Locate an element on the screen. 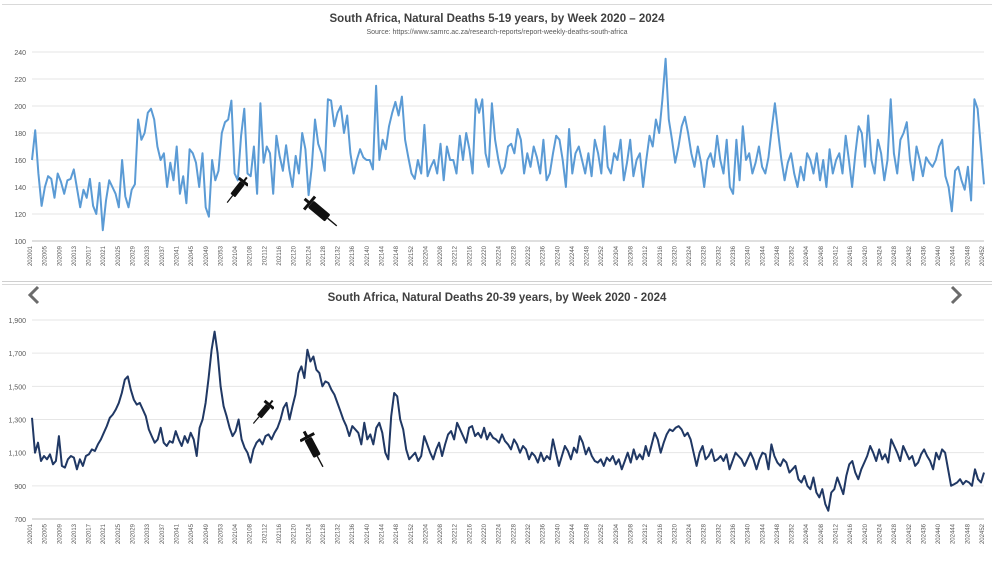 The image size is (996, 565). x-tick-label: 202104 is located at coordinates (236, 533).